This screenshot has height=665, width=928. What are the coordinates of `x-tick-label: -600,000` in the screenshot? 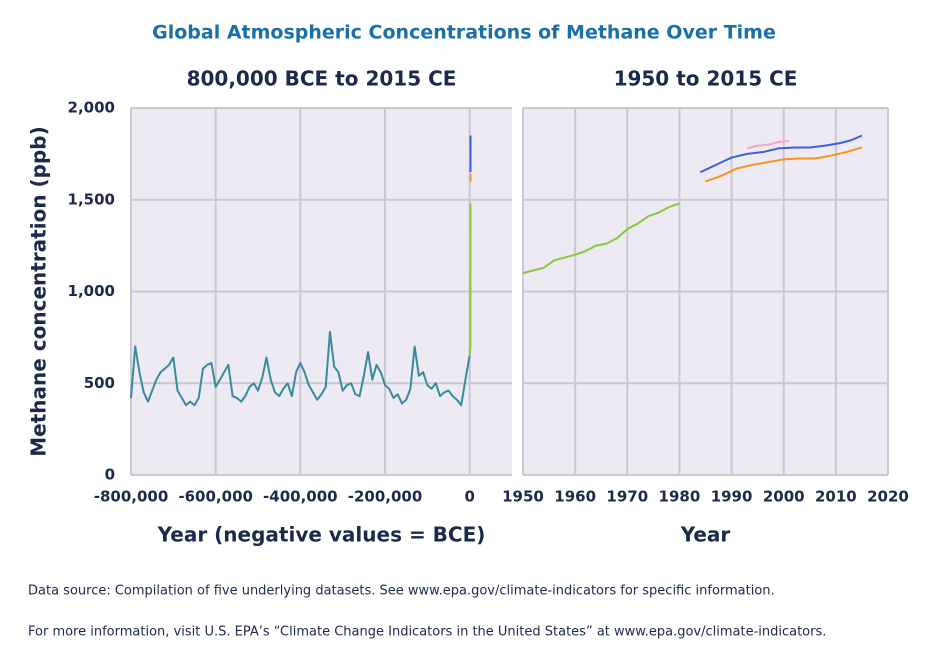 It's located at (215, 497).